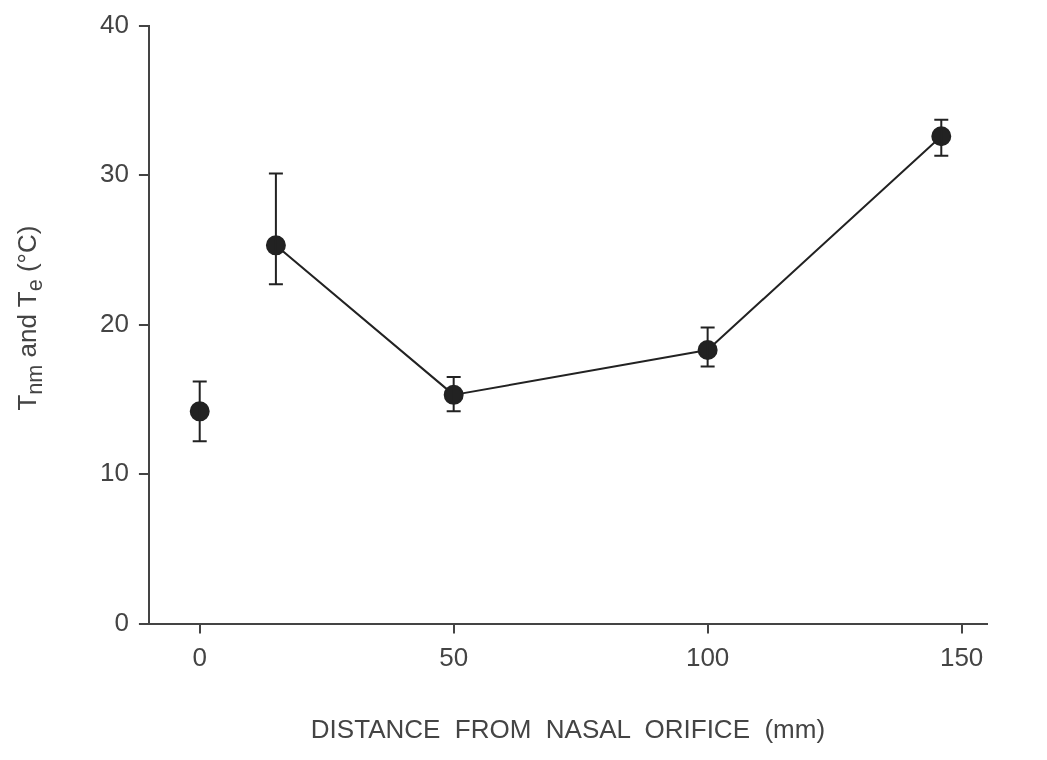 This screenshot has height=760, width=1047. I want to click on y-tick-label: 20, so click(114, 322).